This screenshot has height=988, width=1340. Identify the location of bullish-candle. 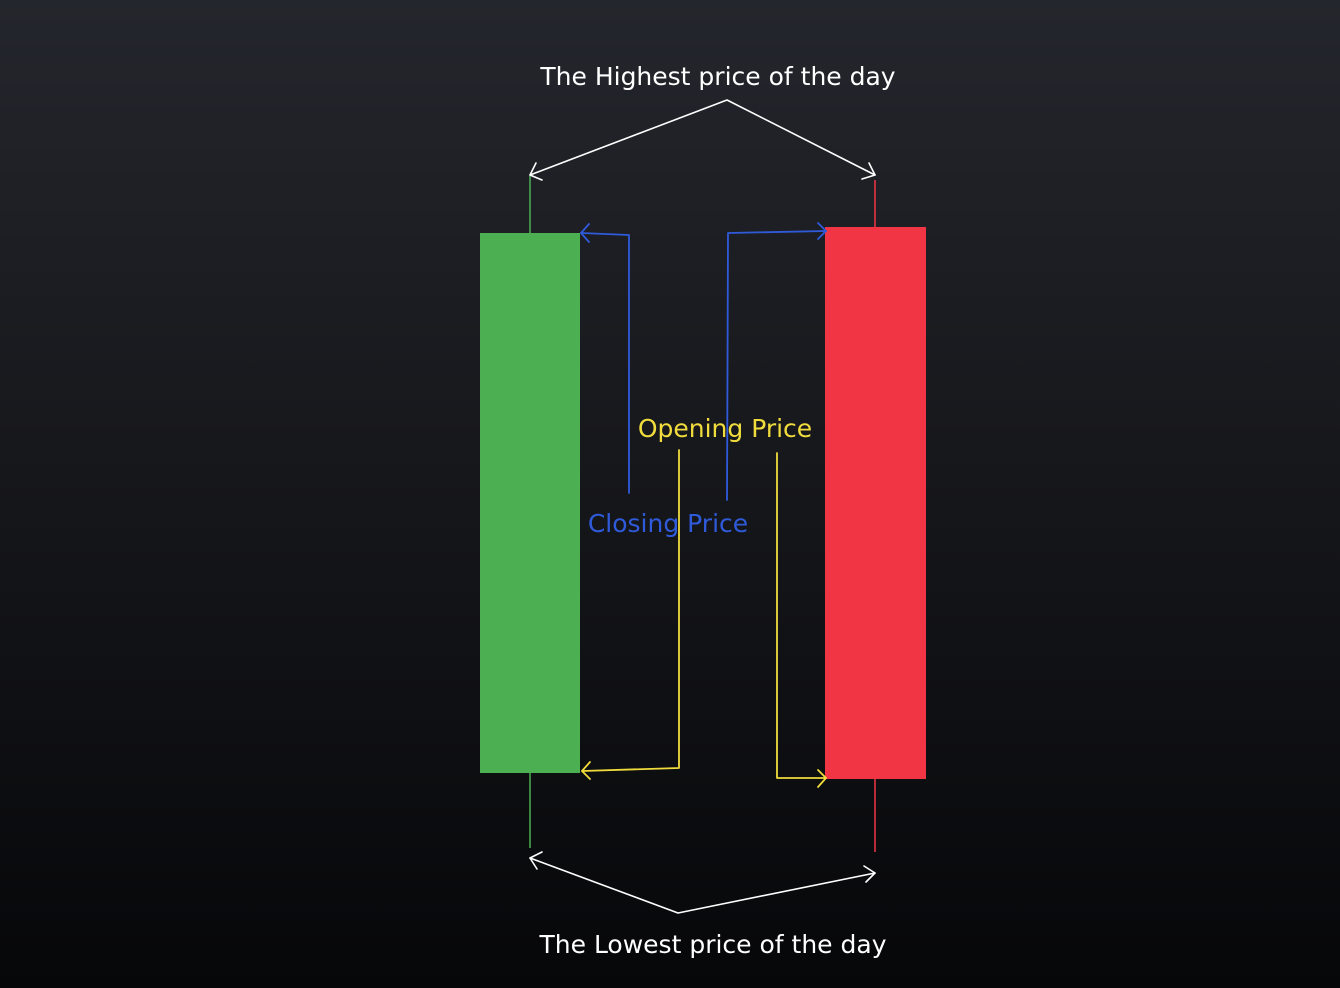
(530, 512).